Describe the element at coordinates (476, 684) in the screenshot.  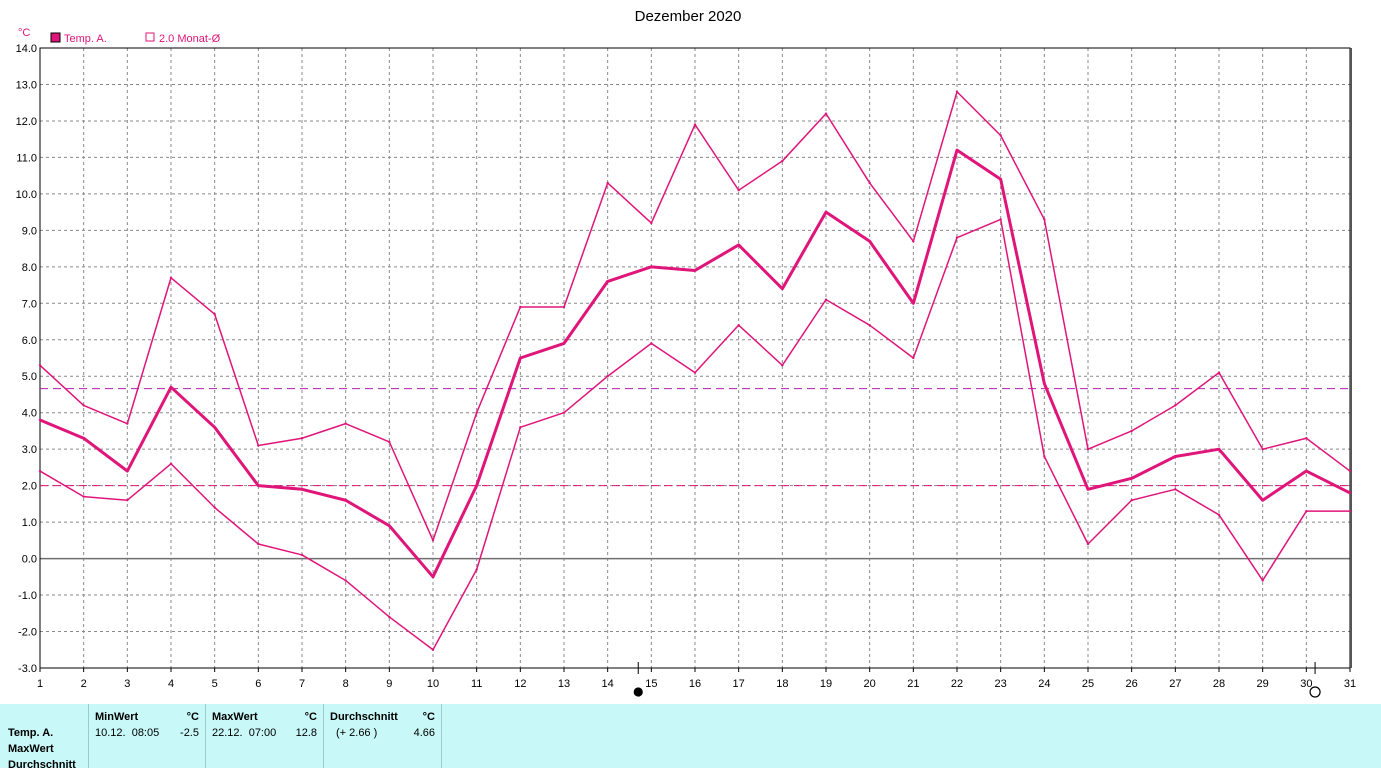
I see `x-tick-label: 11` at that location.